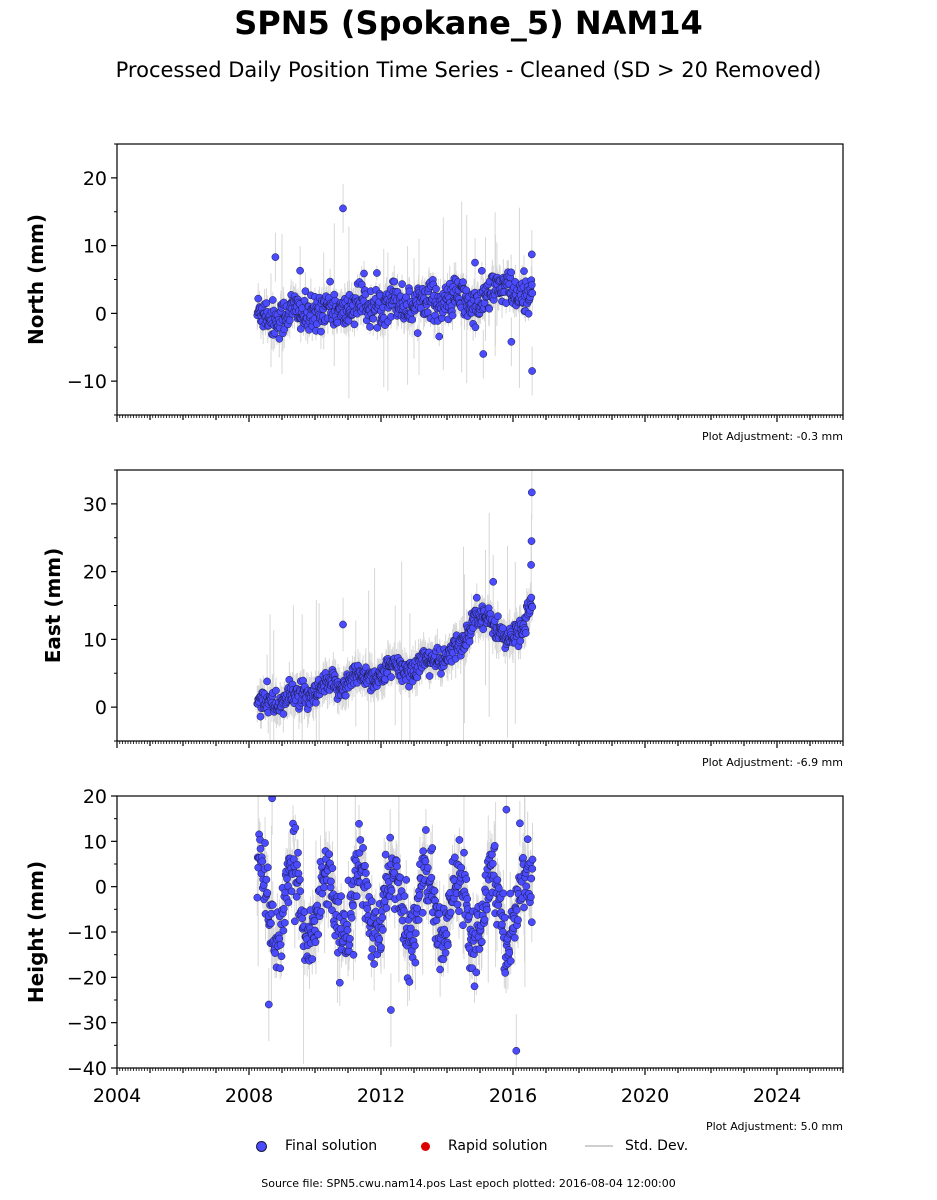  I want to click on final-solution-points, so click(395, 604).